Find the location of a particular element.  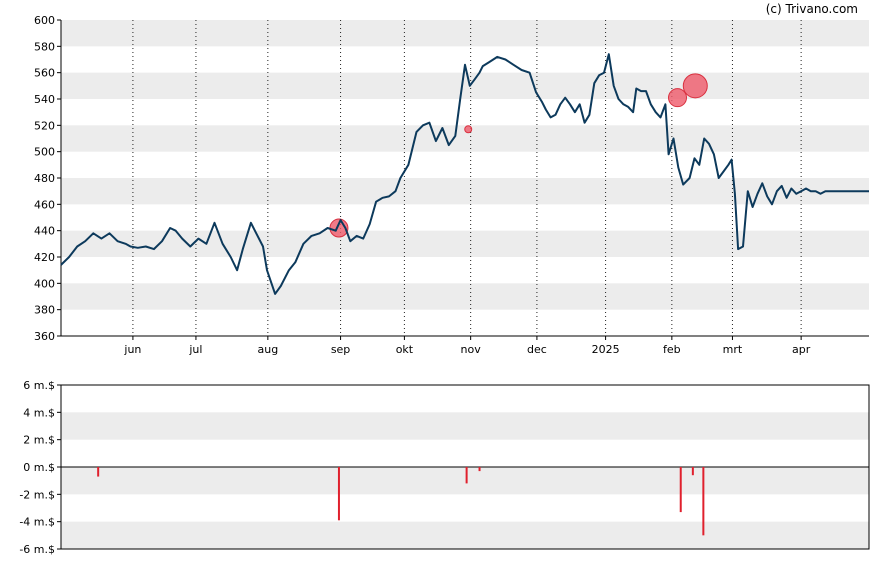

x-tick-label: feb is located at coordinates (672, 349).